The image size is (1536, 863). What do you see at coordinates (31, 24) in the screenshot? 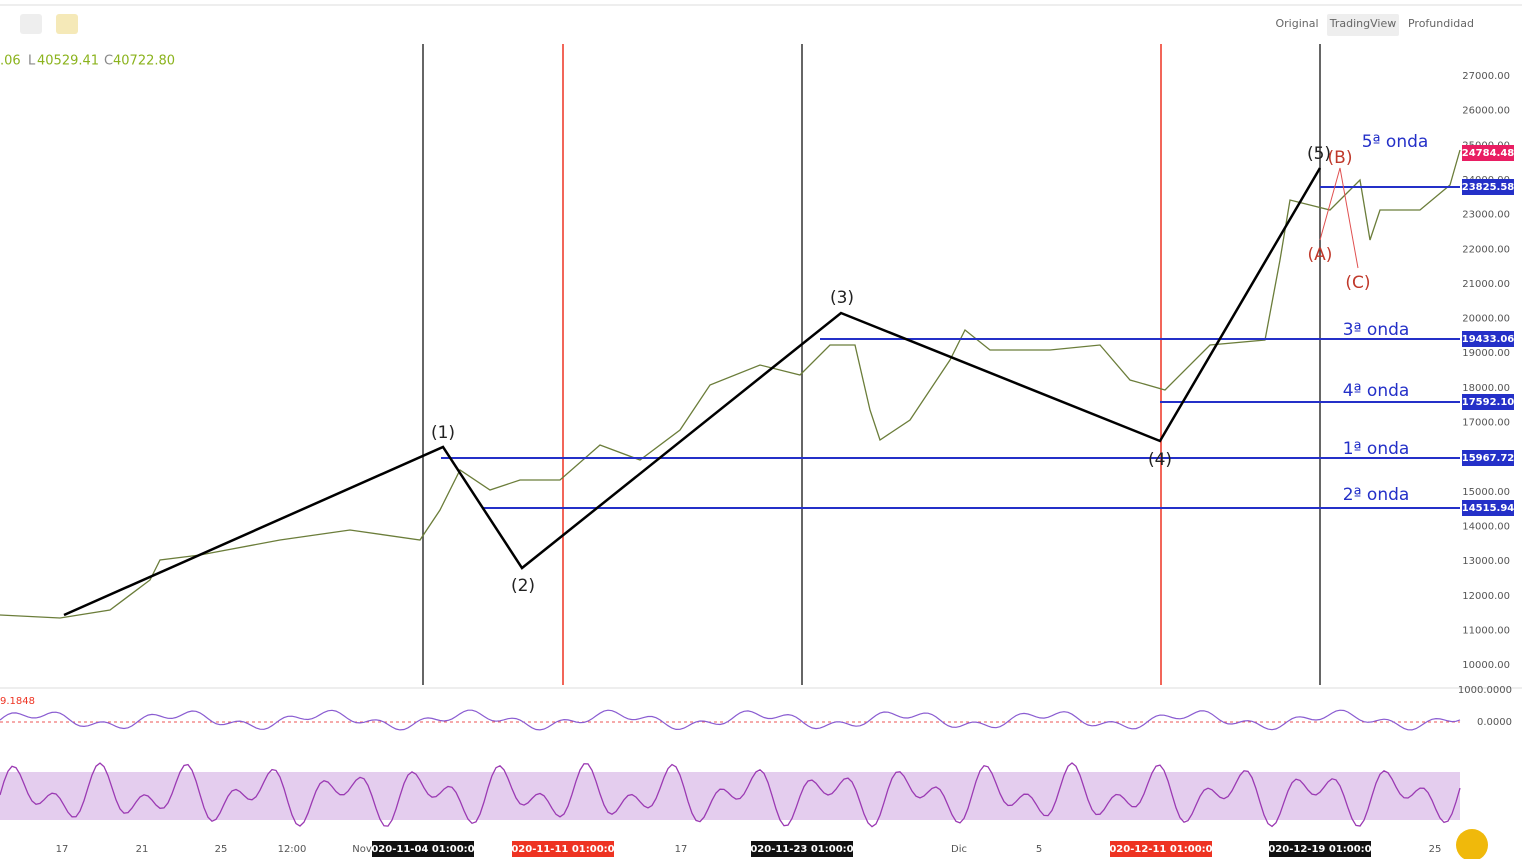
I see `settings-button` at bounding box center [31, 24].